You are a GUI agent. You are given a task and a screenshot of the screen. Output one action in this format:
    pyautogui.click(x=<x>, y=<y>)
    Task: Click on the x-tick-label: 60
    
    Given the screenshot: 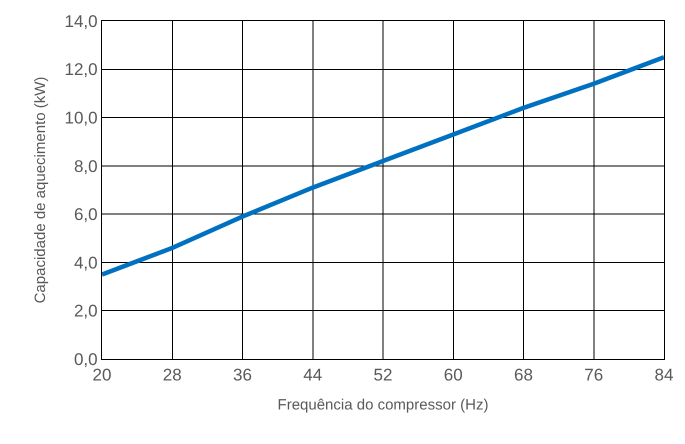 What is the action you would take?
    pyautogui.click(x=453, y=374)
    